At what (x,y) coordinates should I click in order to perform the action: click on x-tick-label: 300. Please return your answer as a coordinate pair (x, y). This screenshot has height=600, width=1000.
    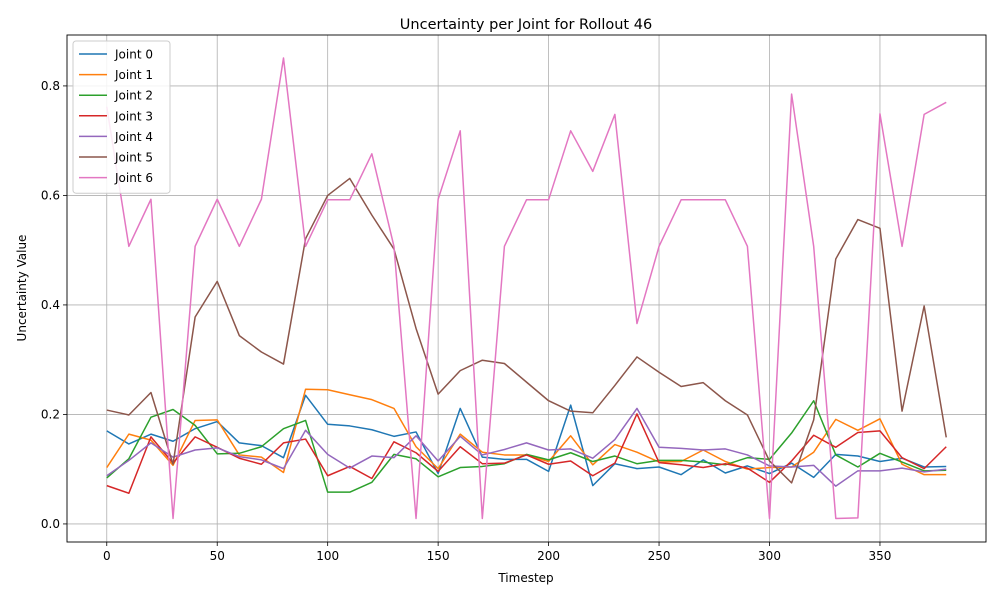
    Looking at the image, I should click on (769, 556).